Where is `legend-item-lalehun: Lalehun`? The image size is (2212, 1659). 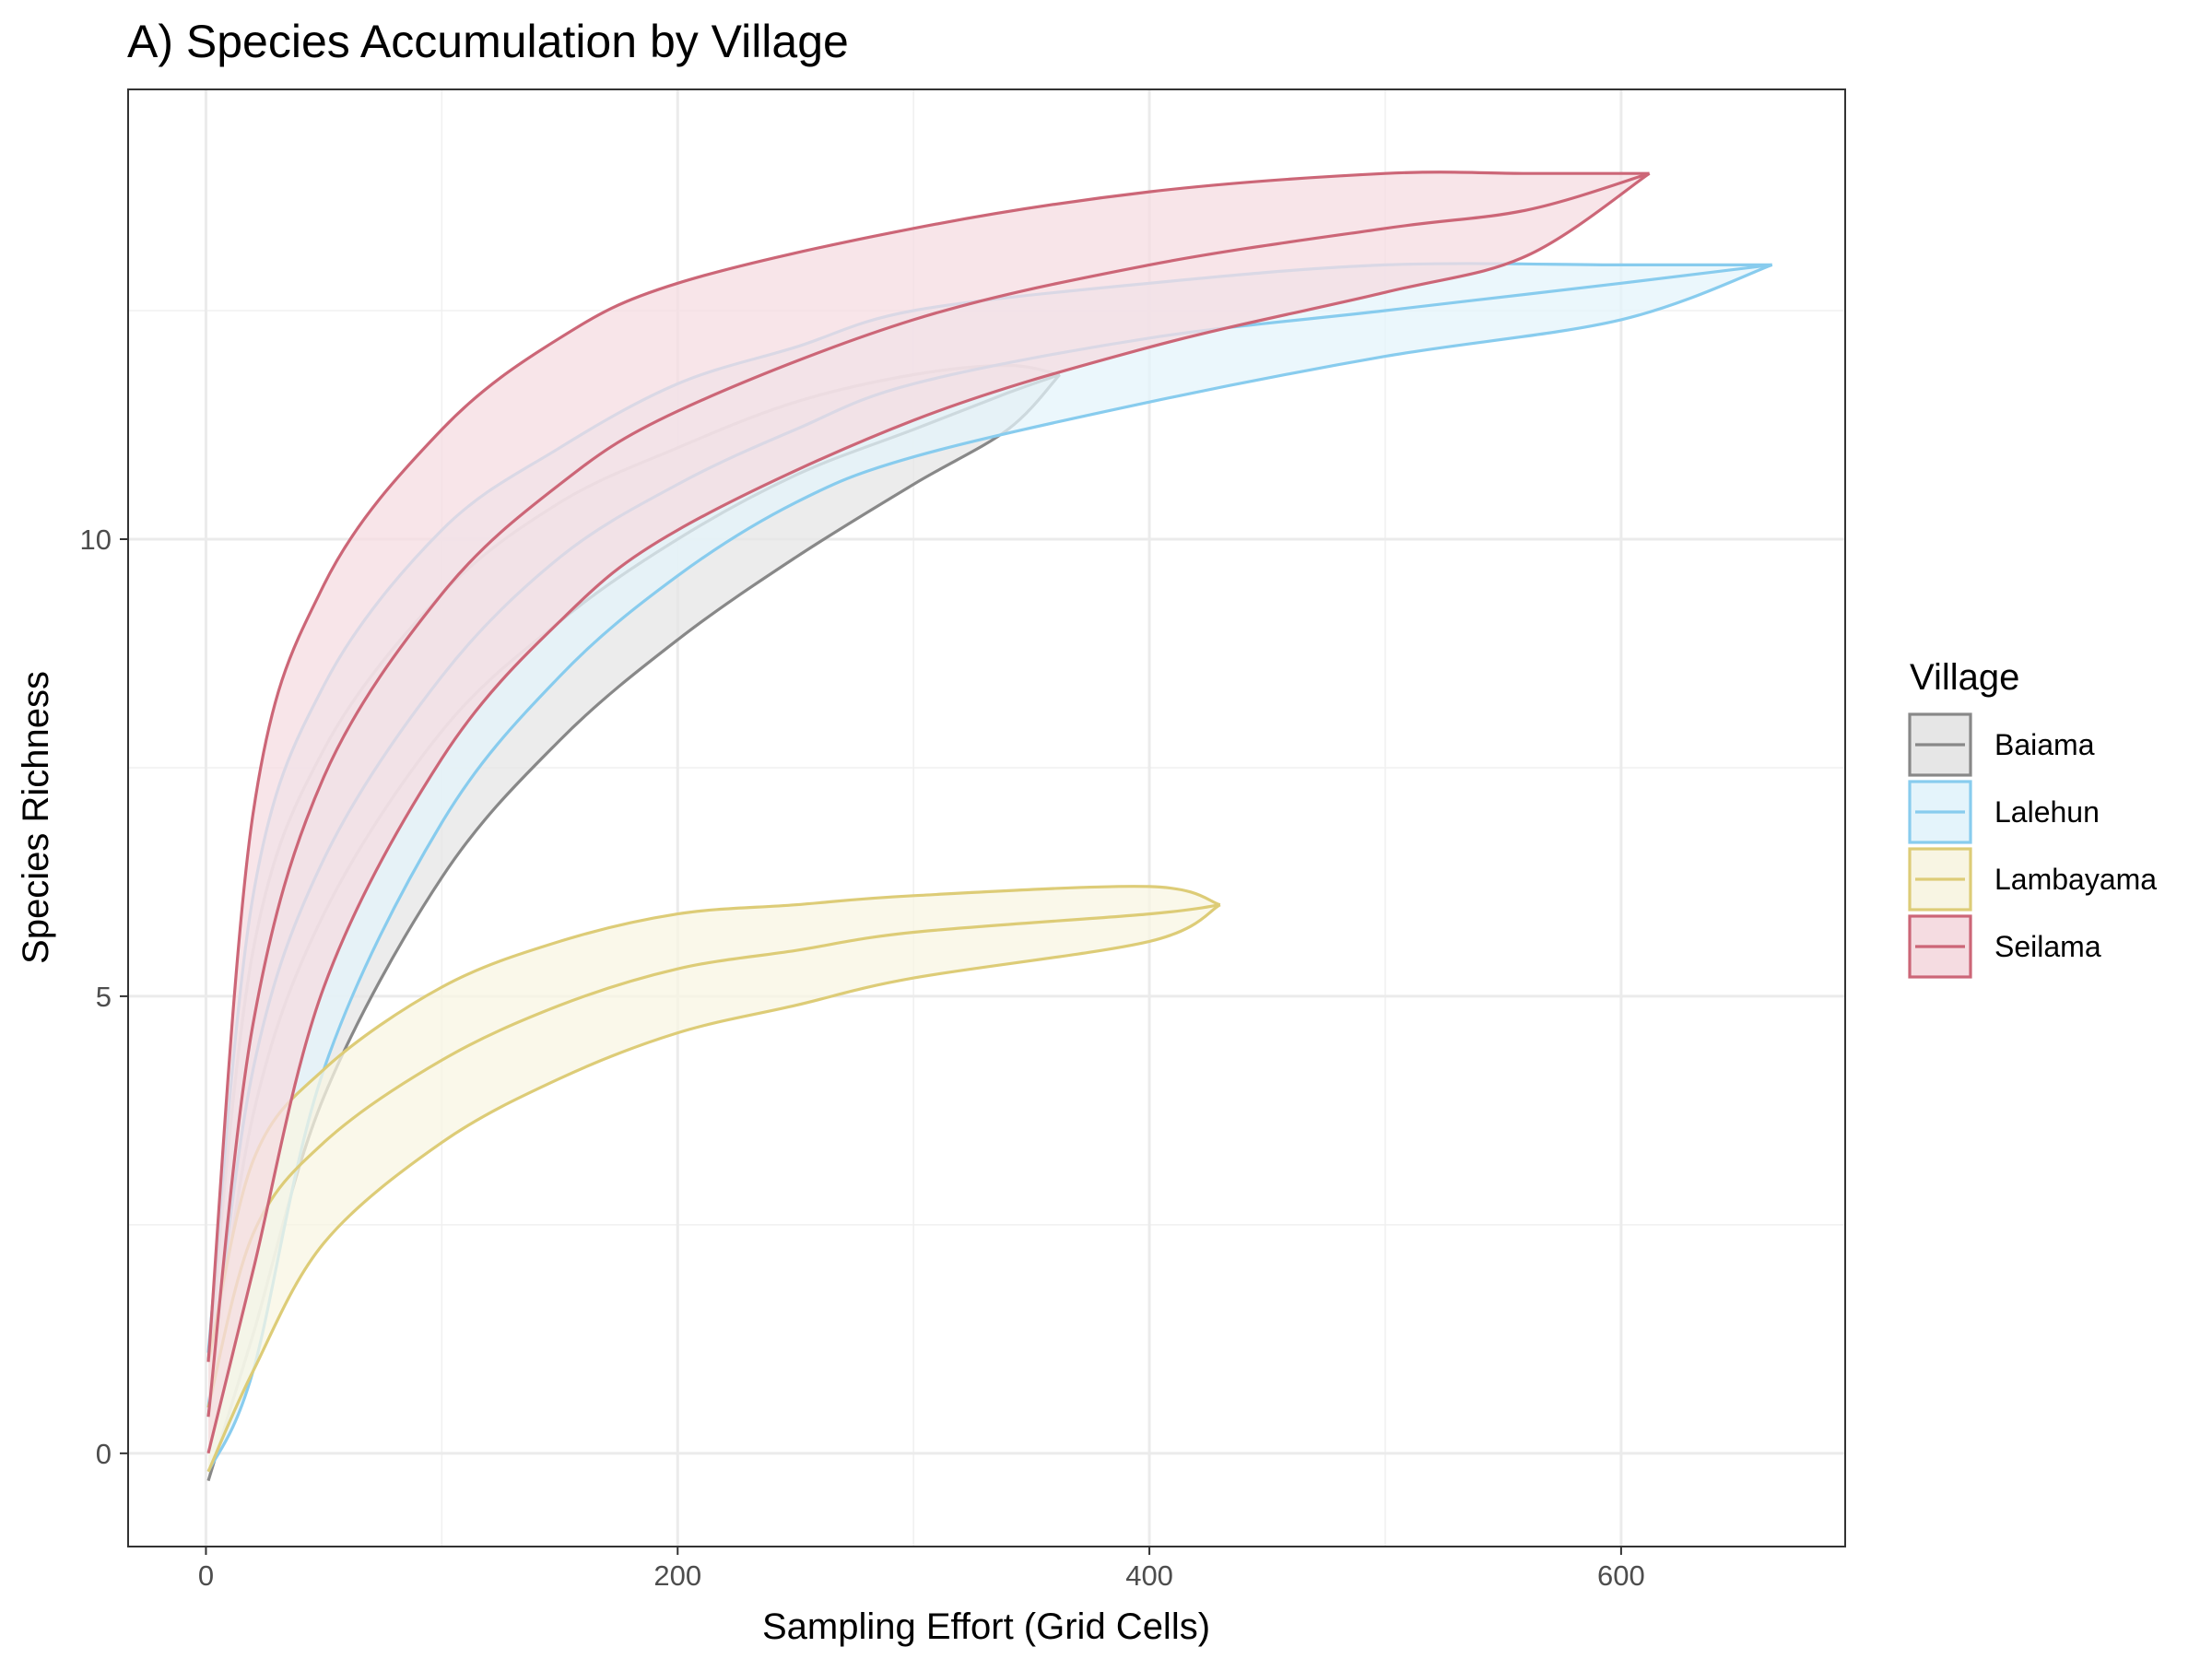 legend-item-lalehun: Lalehun is located at coordinates (2004, 812).